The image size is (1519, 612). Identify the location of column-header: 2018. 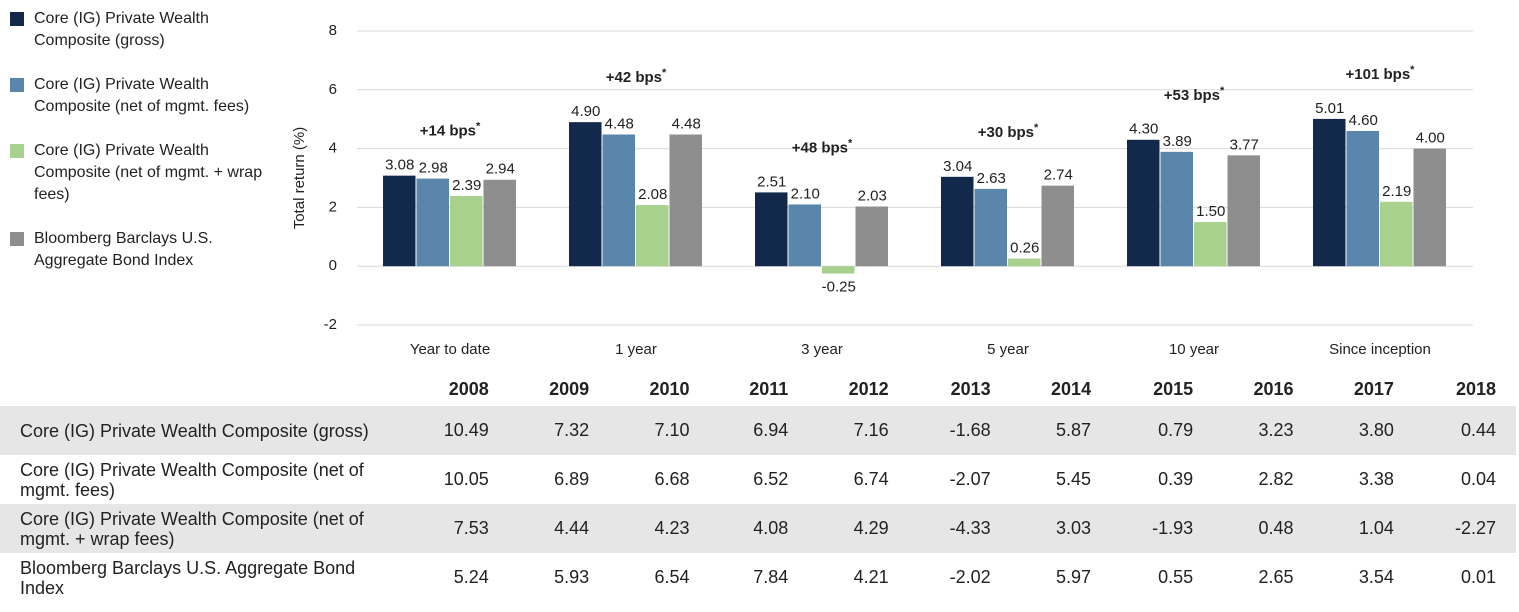
(1475, 388).